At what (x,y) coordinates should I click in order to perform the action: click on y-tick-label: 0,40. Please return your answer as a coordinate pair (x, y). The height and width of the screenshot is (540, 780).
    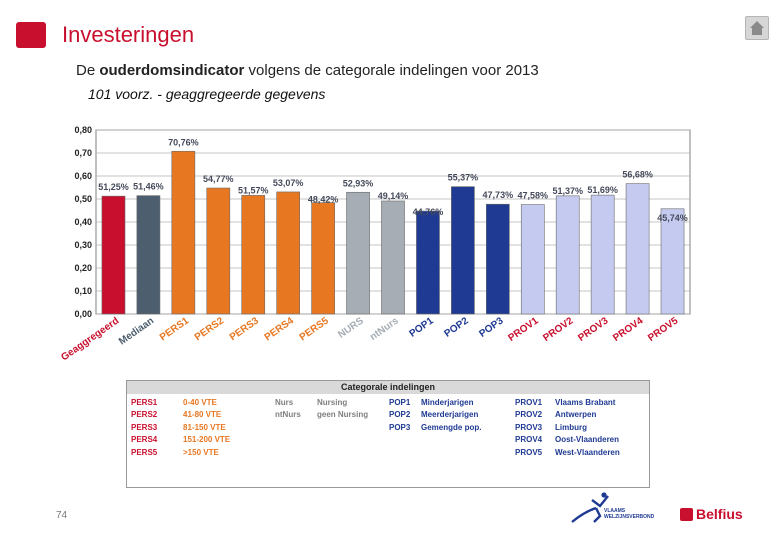
    Looking at the image, I should click on (83, 222).